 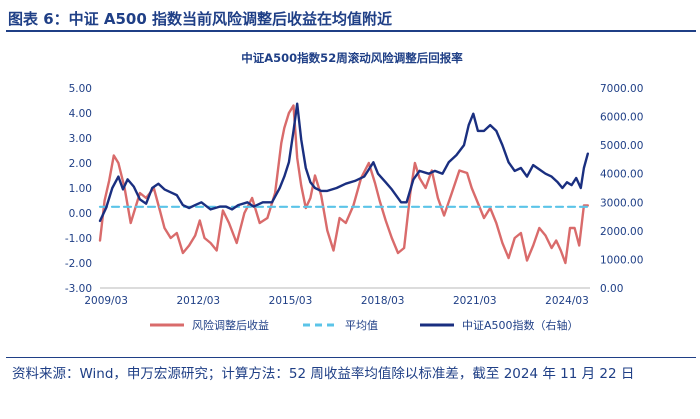 I want to click on figure-title: 图表 6：中证 A500 指数当前风险调整后收益在均值附近, so click(x=200, y=19).